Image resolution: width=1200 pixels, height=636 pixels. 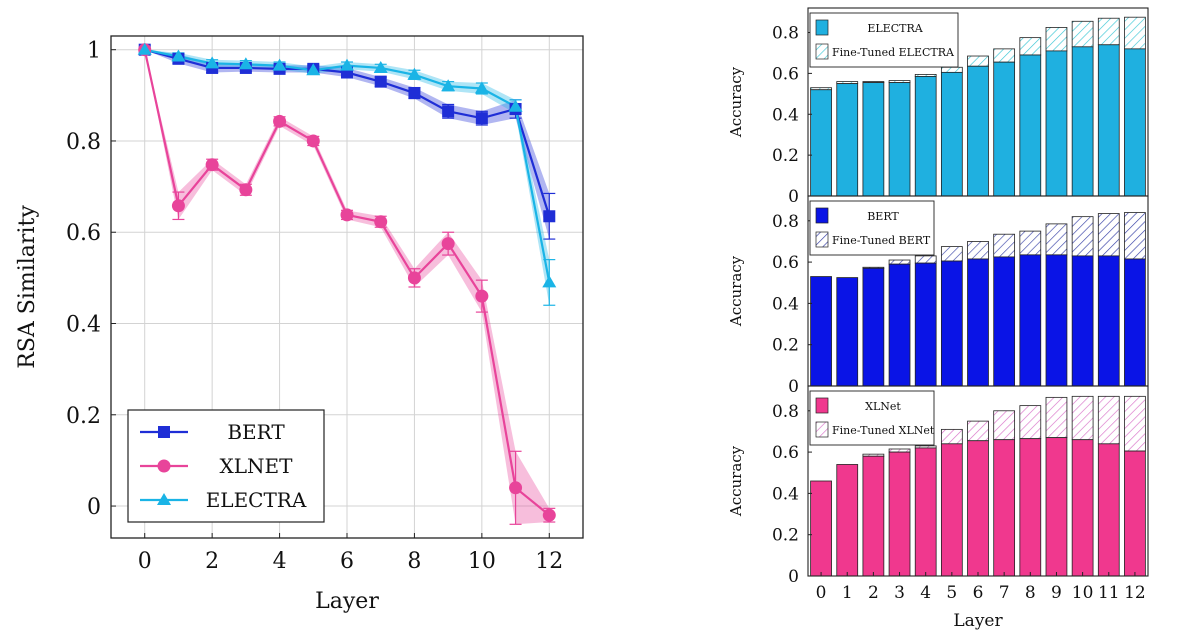 I want to click on bar-x-tick-label: 9, so click(x=1056, y=593).